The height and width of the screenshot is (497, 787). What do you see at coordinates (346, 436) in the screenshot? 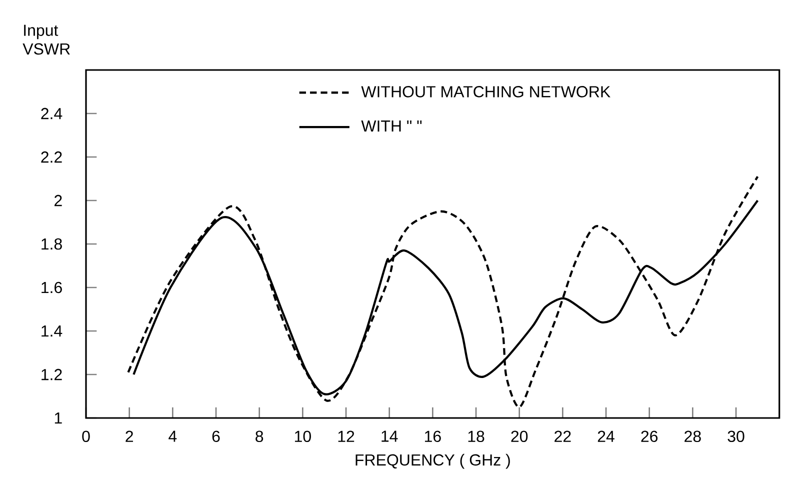
I see `x-tick-label: 12` at bounding box center [346, 436].